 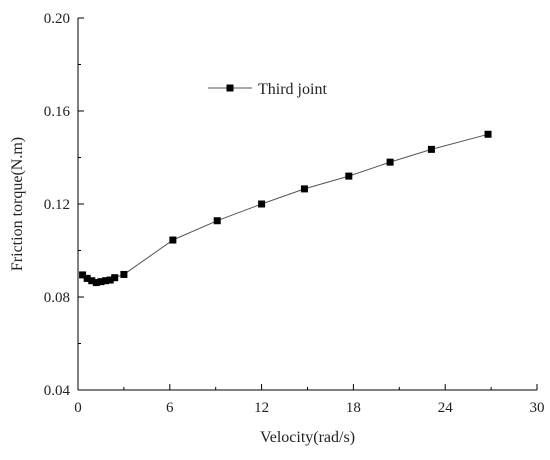 I want to click on legend-marker, so click(x=230, y=88).